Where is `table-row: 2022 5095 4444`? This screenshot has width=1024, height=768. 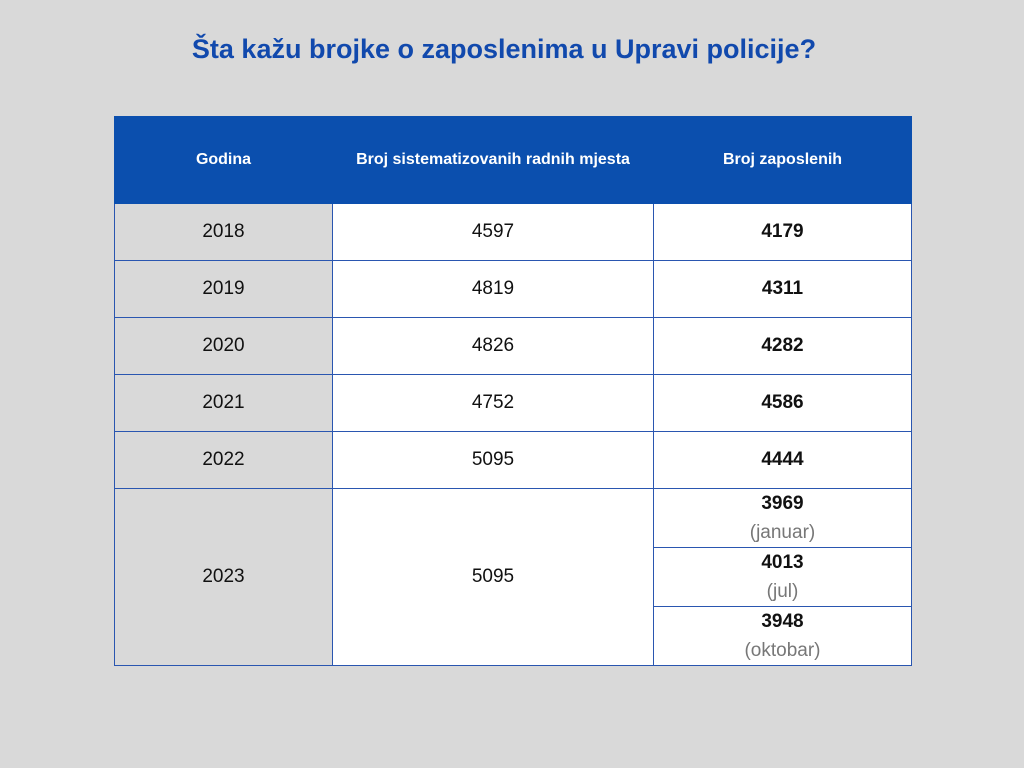 table-row: 2022 5095 4444 is located at coordinates (513, 460).